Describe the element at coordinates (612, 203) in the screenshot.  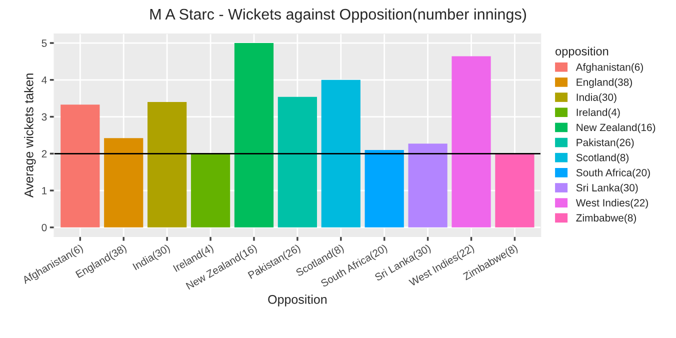
I see `legend-label: West Indies(22)` at that location.